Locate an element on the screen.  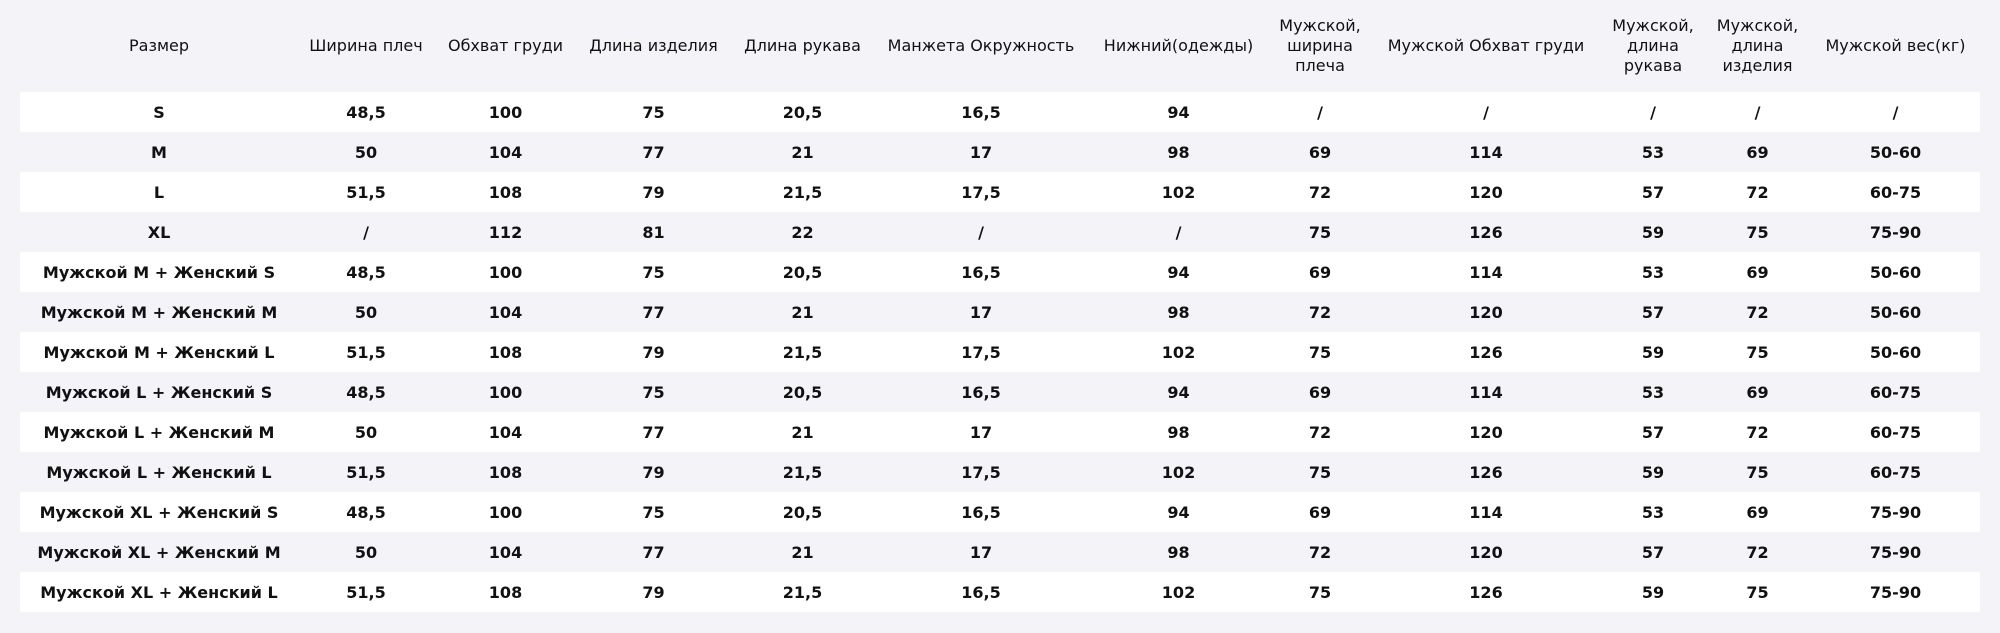
header-cell: Мужской, ширина плеча is located at coordinates (1320, 45).